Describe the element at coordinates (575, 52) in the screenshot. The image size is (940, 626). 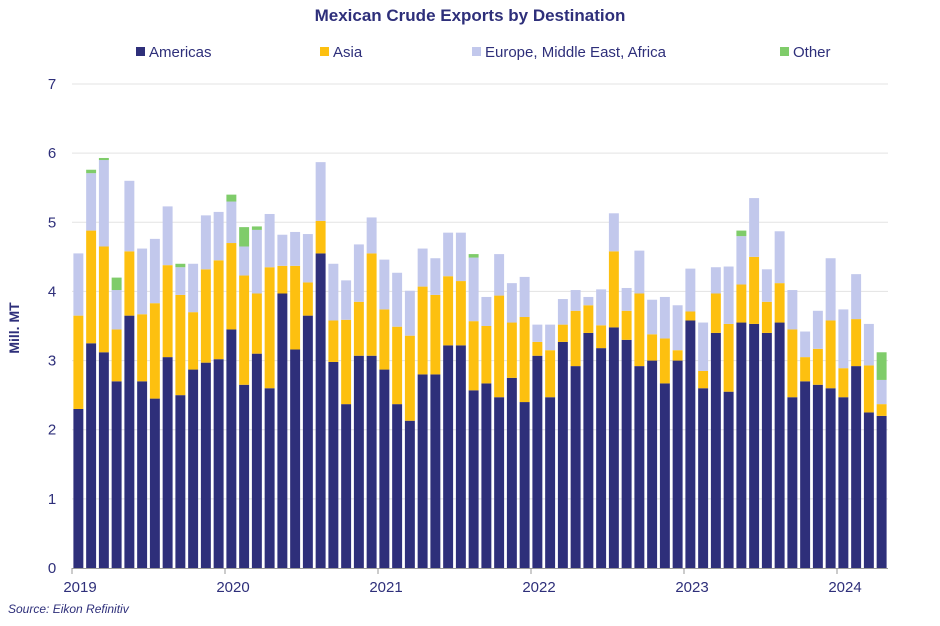
I see `legend-label-emea: Europe, Middle East, Africa` at that location.